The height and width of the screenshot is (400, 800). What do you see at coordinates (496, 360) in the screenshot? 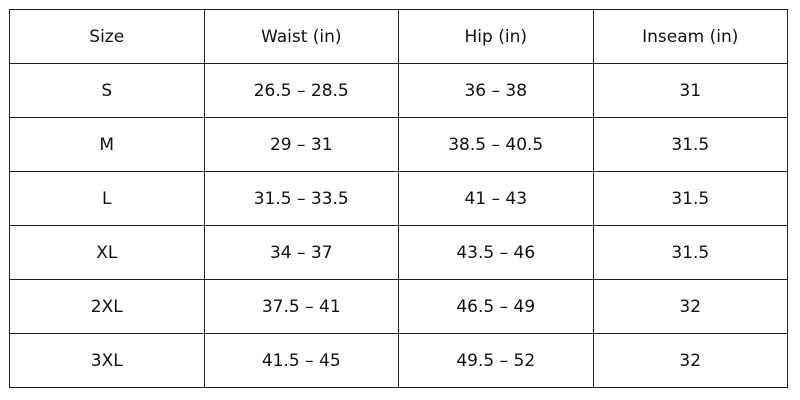
I see `table-cell: 49.5 – 52` at bounding box center [496, 360].